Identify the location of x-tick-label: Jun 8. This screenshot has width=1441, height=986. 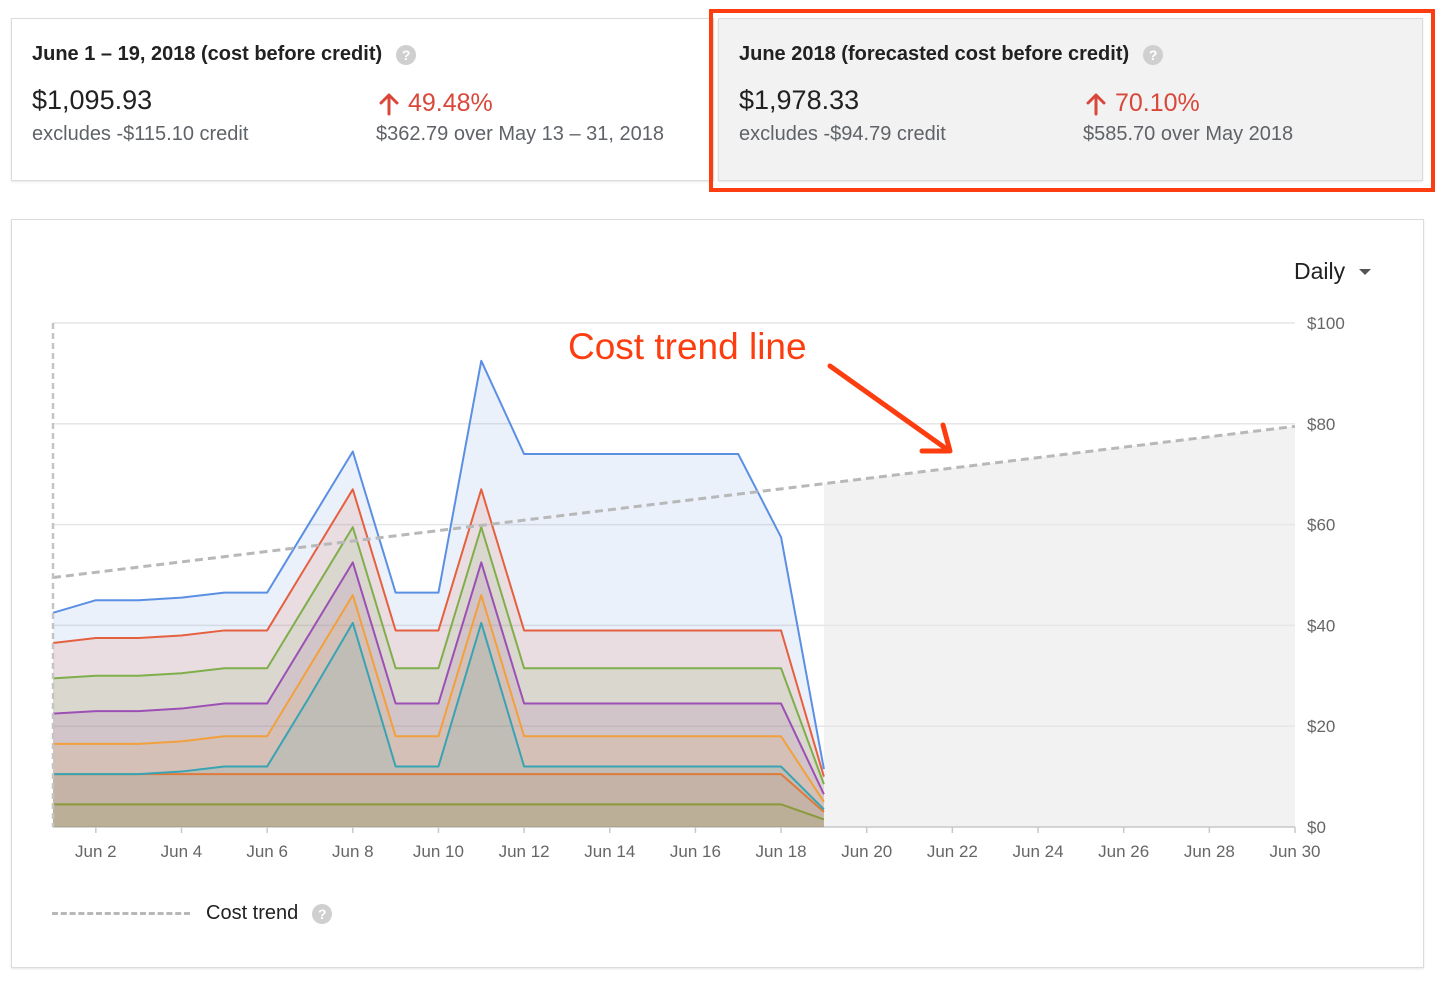
(353, 851).